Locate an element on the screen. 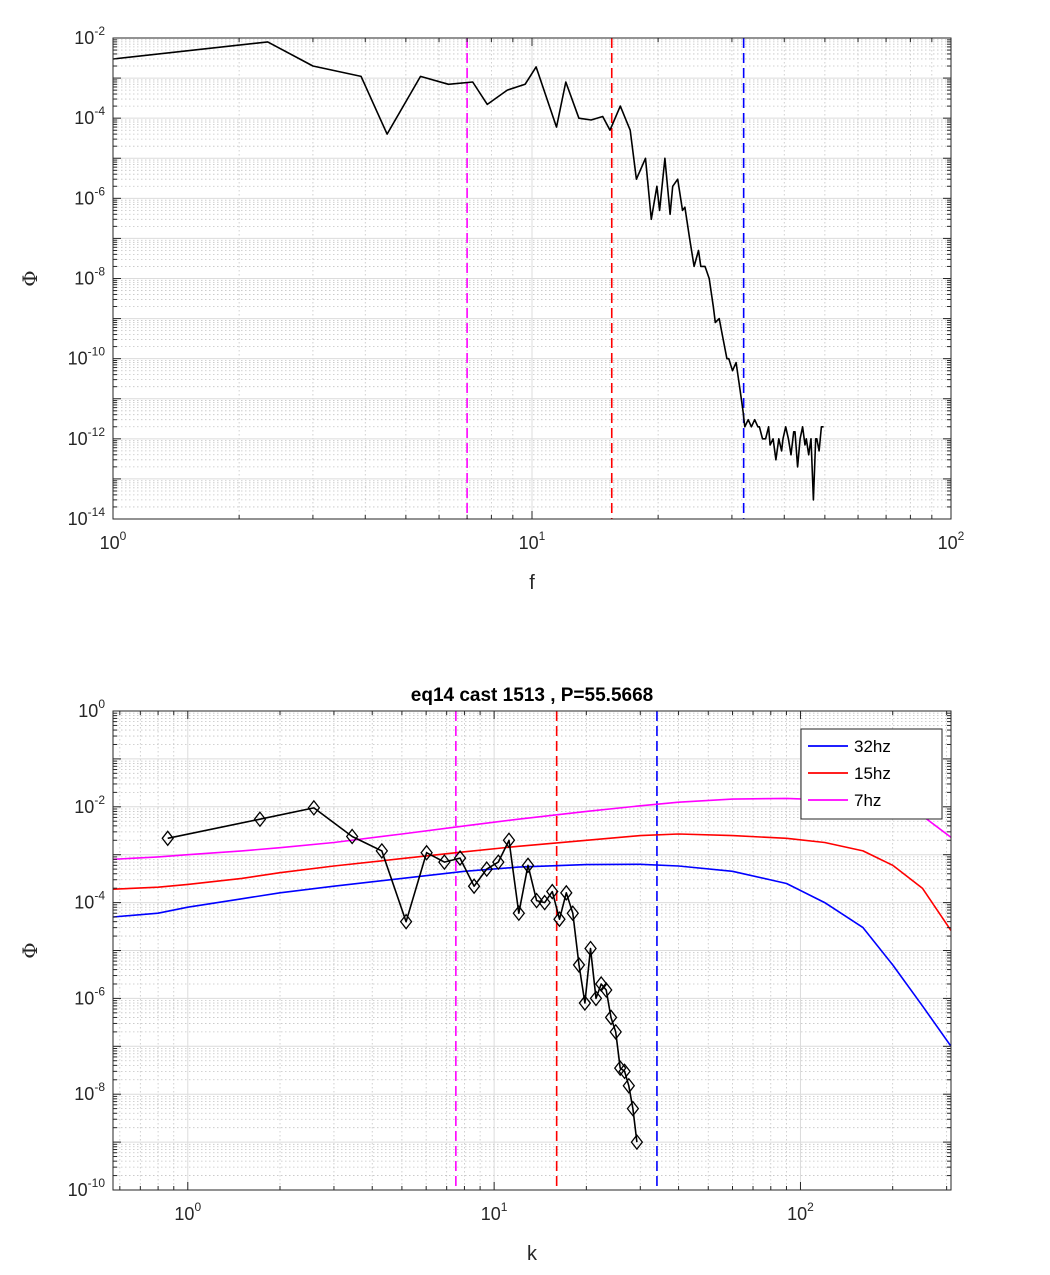 This screenshot has height=1275, width=1050. chart-title: eq14 cast 1513 , P=55.5668 is located at coordinates (532, 695).